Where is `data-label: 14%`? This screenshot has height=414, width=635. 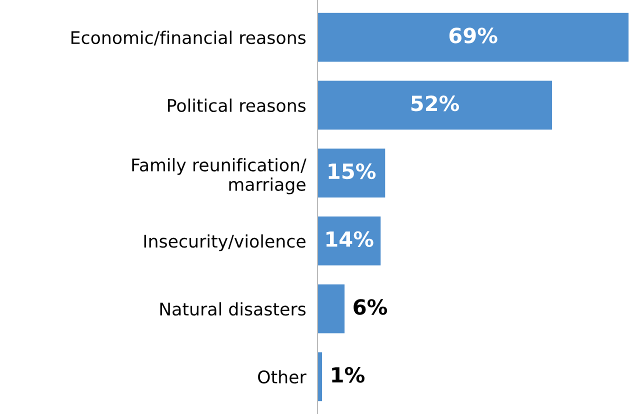
data-label: 14% is located at coordinates (350, 239).